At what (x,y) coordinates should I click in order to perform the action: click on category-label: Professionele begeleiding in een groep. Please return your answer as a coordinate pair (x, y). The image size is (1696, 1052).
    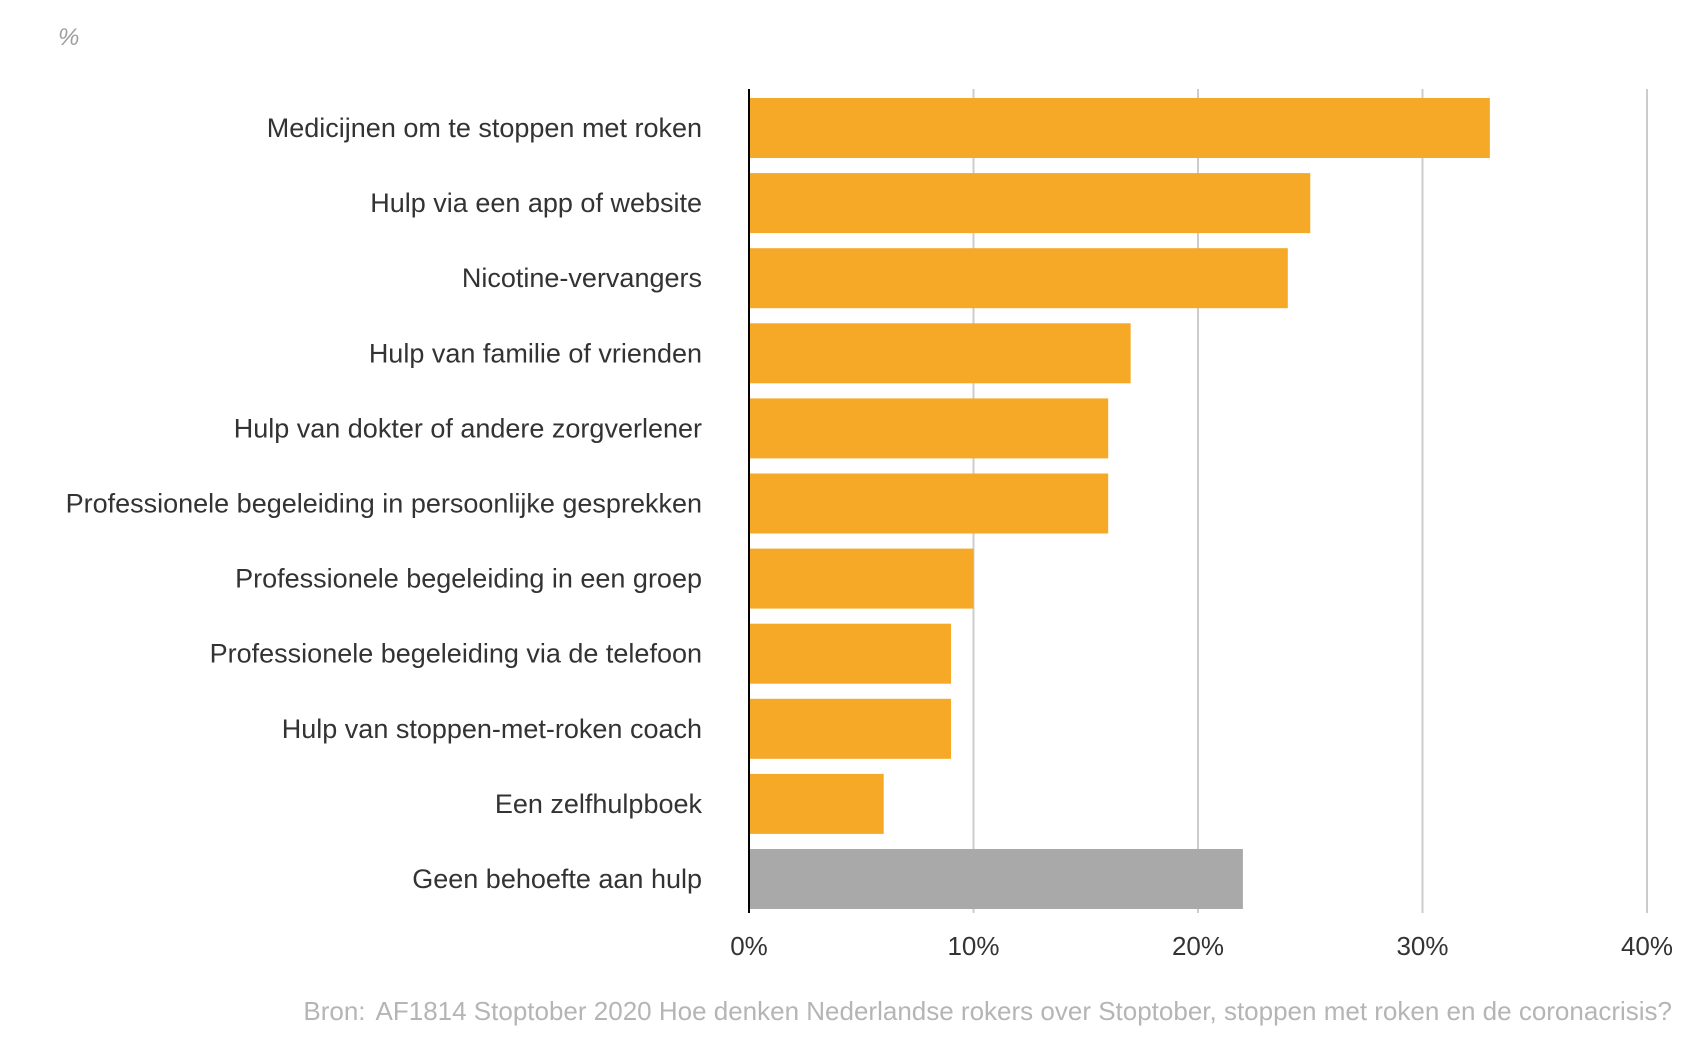
    Looking at the image, I should click on (468, 579).